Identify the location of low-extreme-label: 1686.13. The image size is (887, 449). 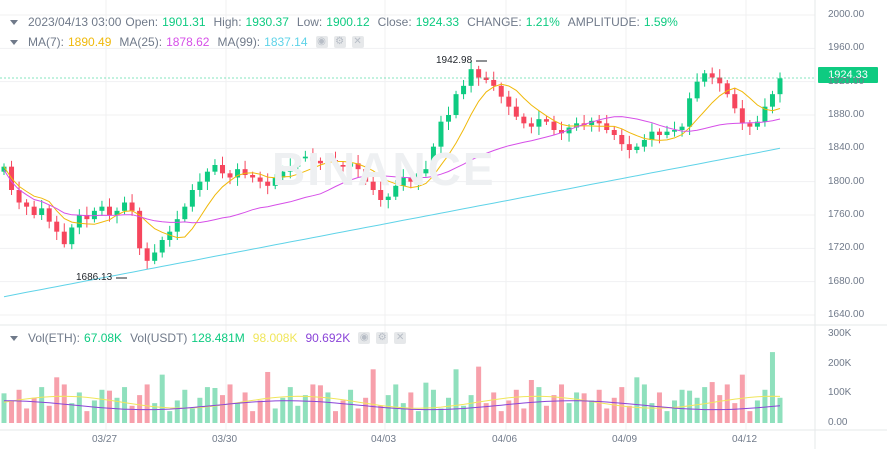
(94, 277).